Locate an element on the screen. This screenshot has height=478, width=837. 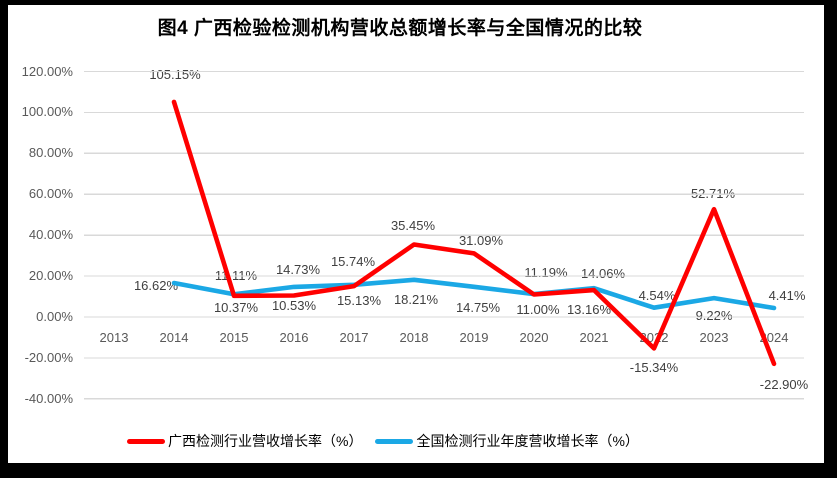
y-axis-tick-label: 80.00% is located at coordinates (50, 153).